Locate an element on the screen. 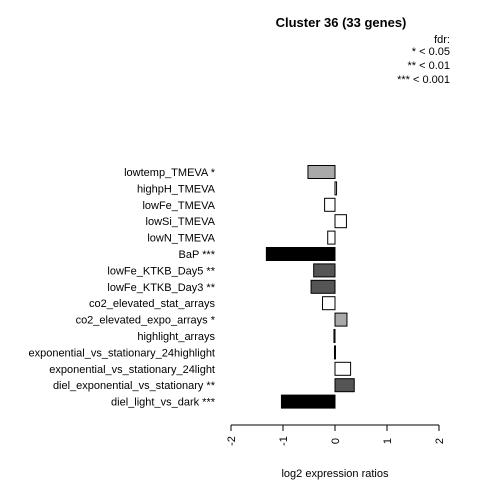 The image size is (480, 495). category-label: lowN_TMEVA is located at coordinates (181, 239).